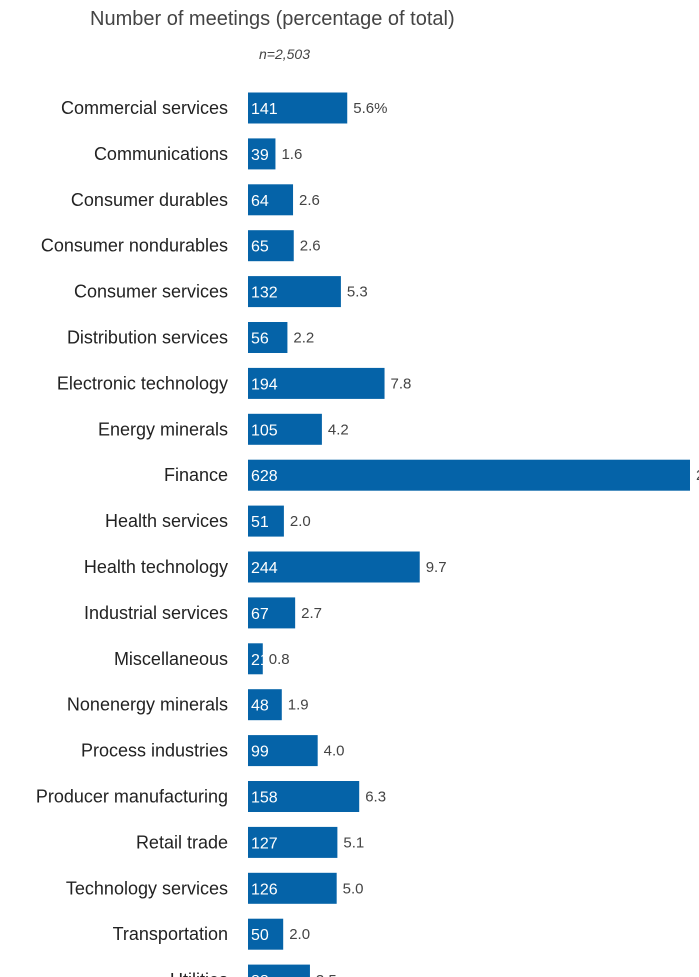  I want to click on bar-value-label: 127, so click(264, 843).